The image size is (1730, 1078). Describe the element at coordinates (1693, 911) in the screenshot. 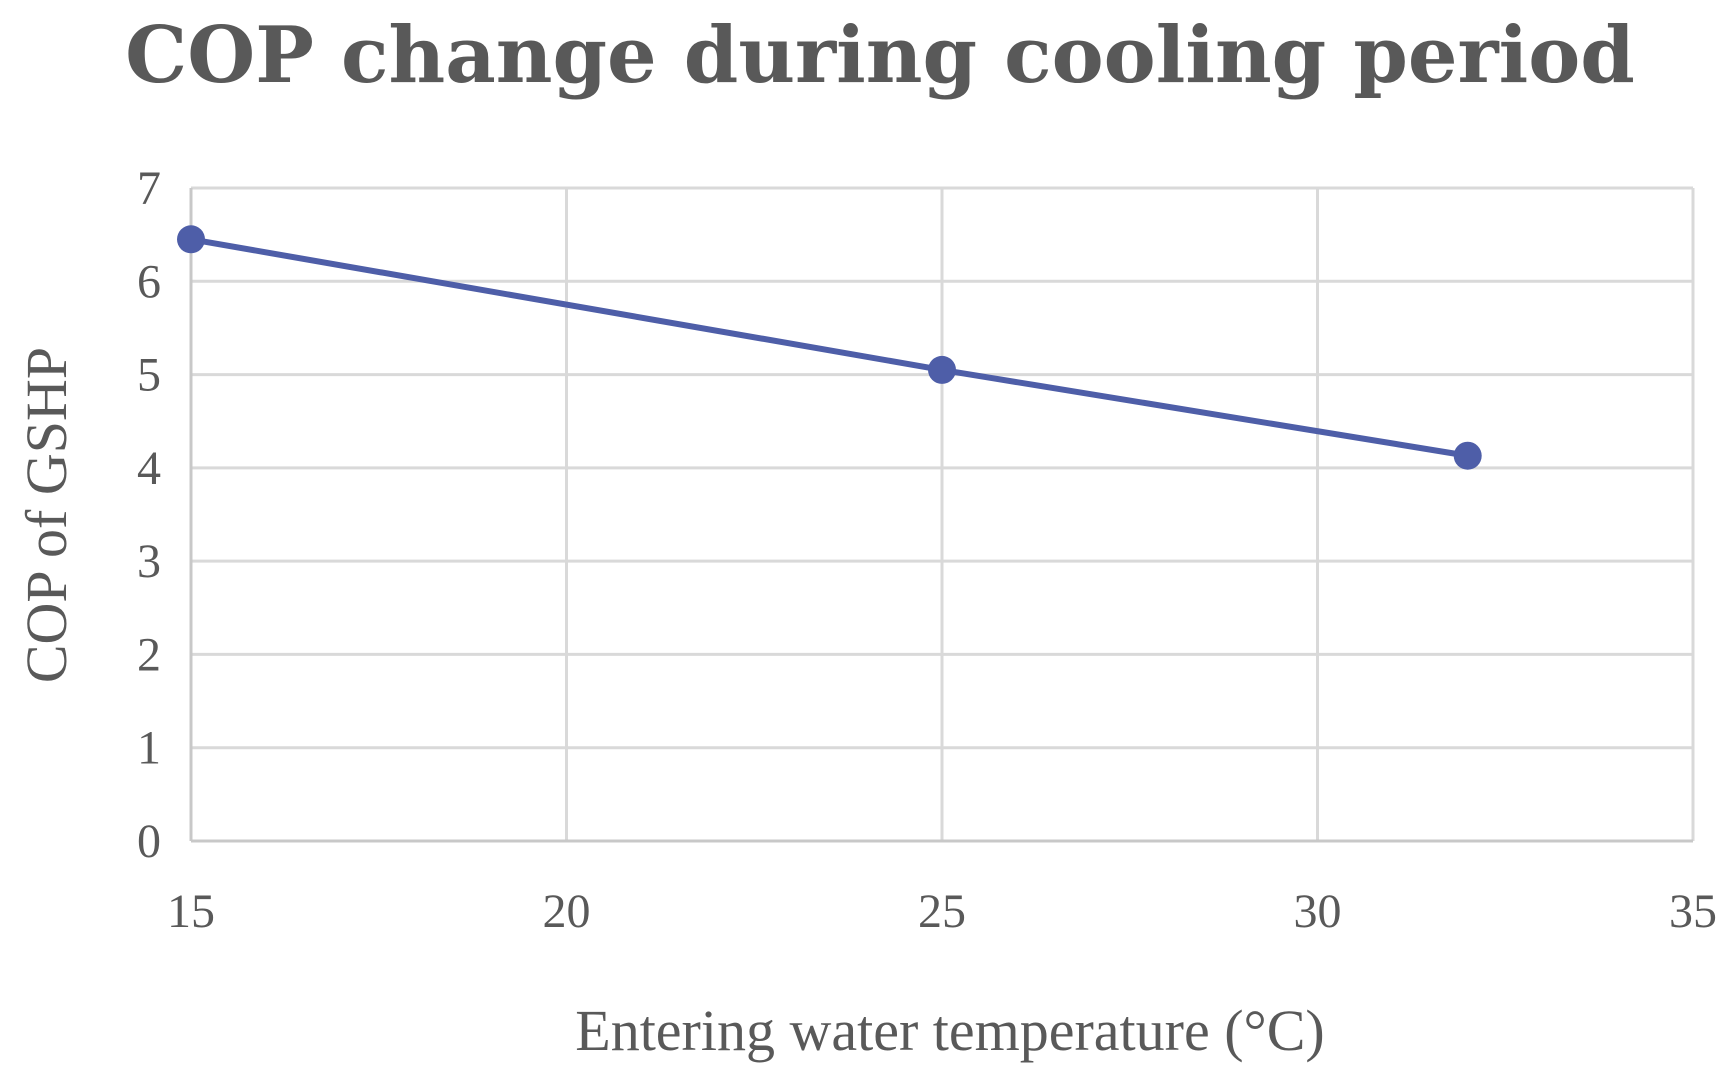

I see `x-tick-label: 35` at that location.